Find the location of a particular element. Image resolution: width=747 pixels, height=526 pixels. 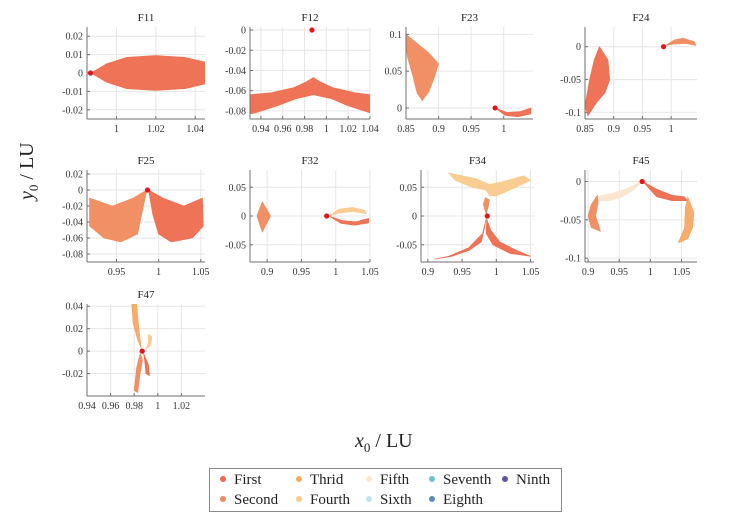

panel-f47-ytick-label: 0.04 is located at coordinates (75, 307).